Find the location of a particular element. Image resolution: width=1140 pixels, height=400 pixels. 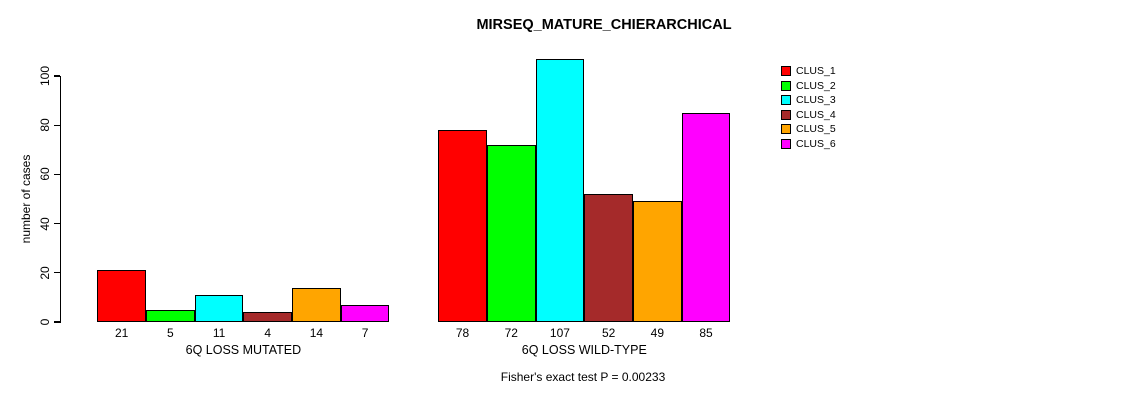

bar-clus-3-6q-loss-mutated is located at coordinates (219, 308).